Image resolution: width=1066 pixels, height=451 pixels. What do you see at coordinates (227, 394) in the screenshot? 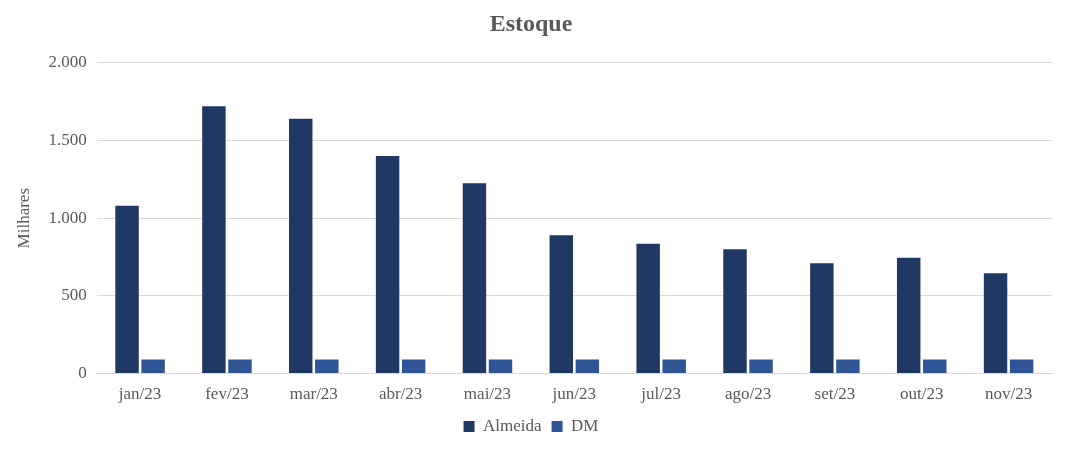
I see `x-tick-label: fev/23` at bounding box center [227, 394].